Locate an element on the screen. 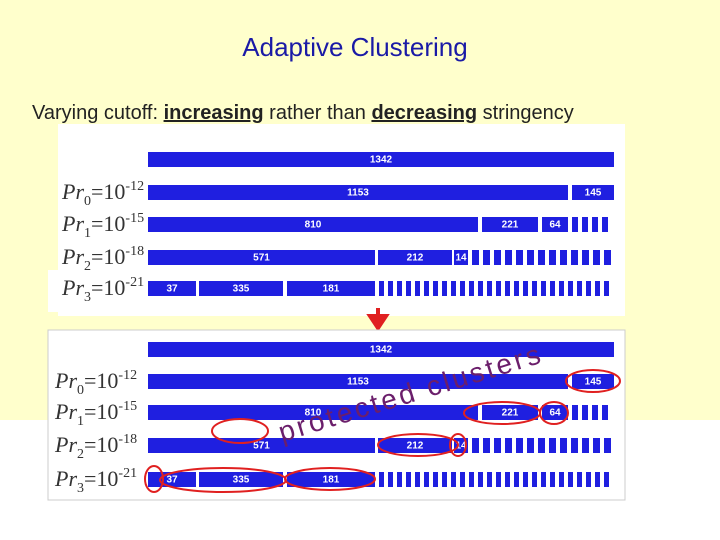 This screenshot has height=540, width=720. level-label: Pr3=10-21 is located at coordinates (102, 290).